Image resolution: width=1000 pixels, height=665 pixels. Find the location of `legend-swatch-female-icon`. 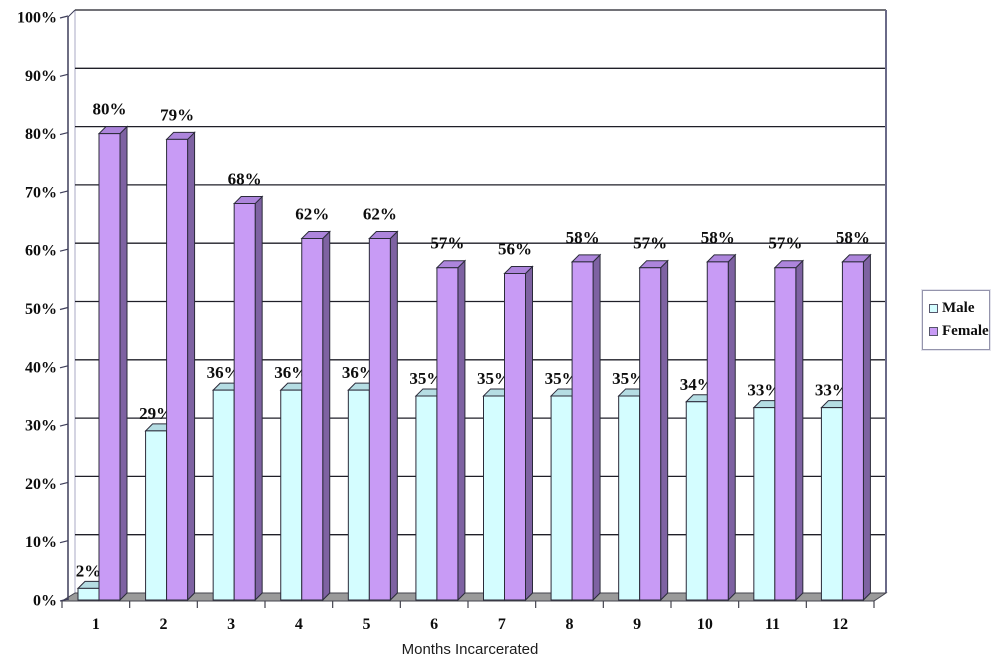

legend-swatch-female-icon is located at coordinates (933, 331).